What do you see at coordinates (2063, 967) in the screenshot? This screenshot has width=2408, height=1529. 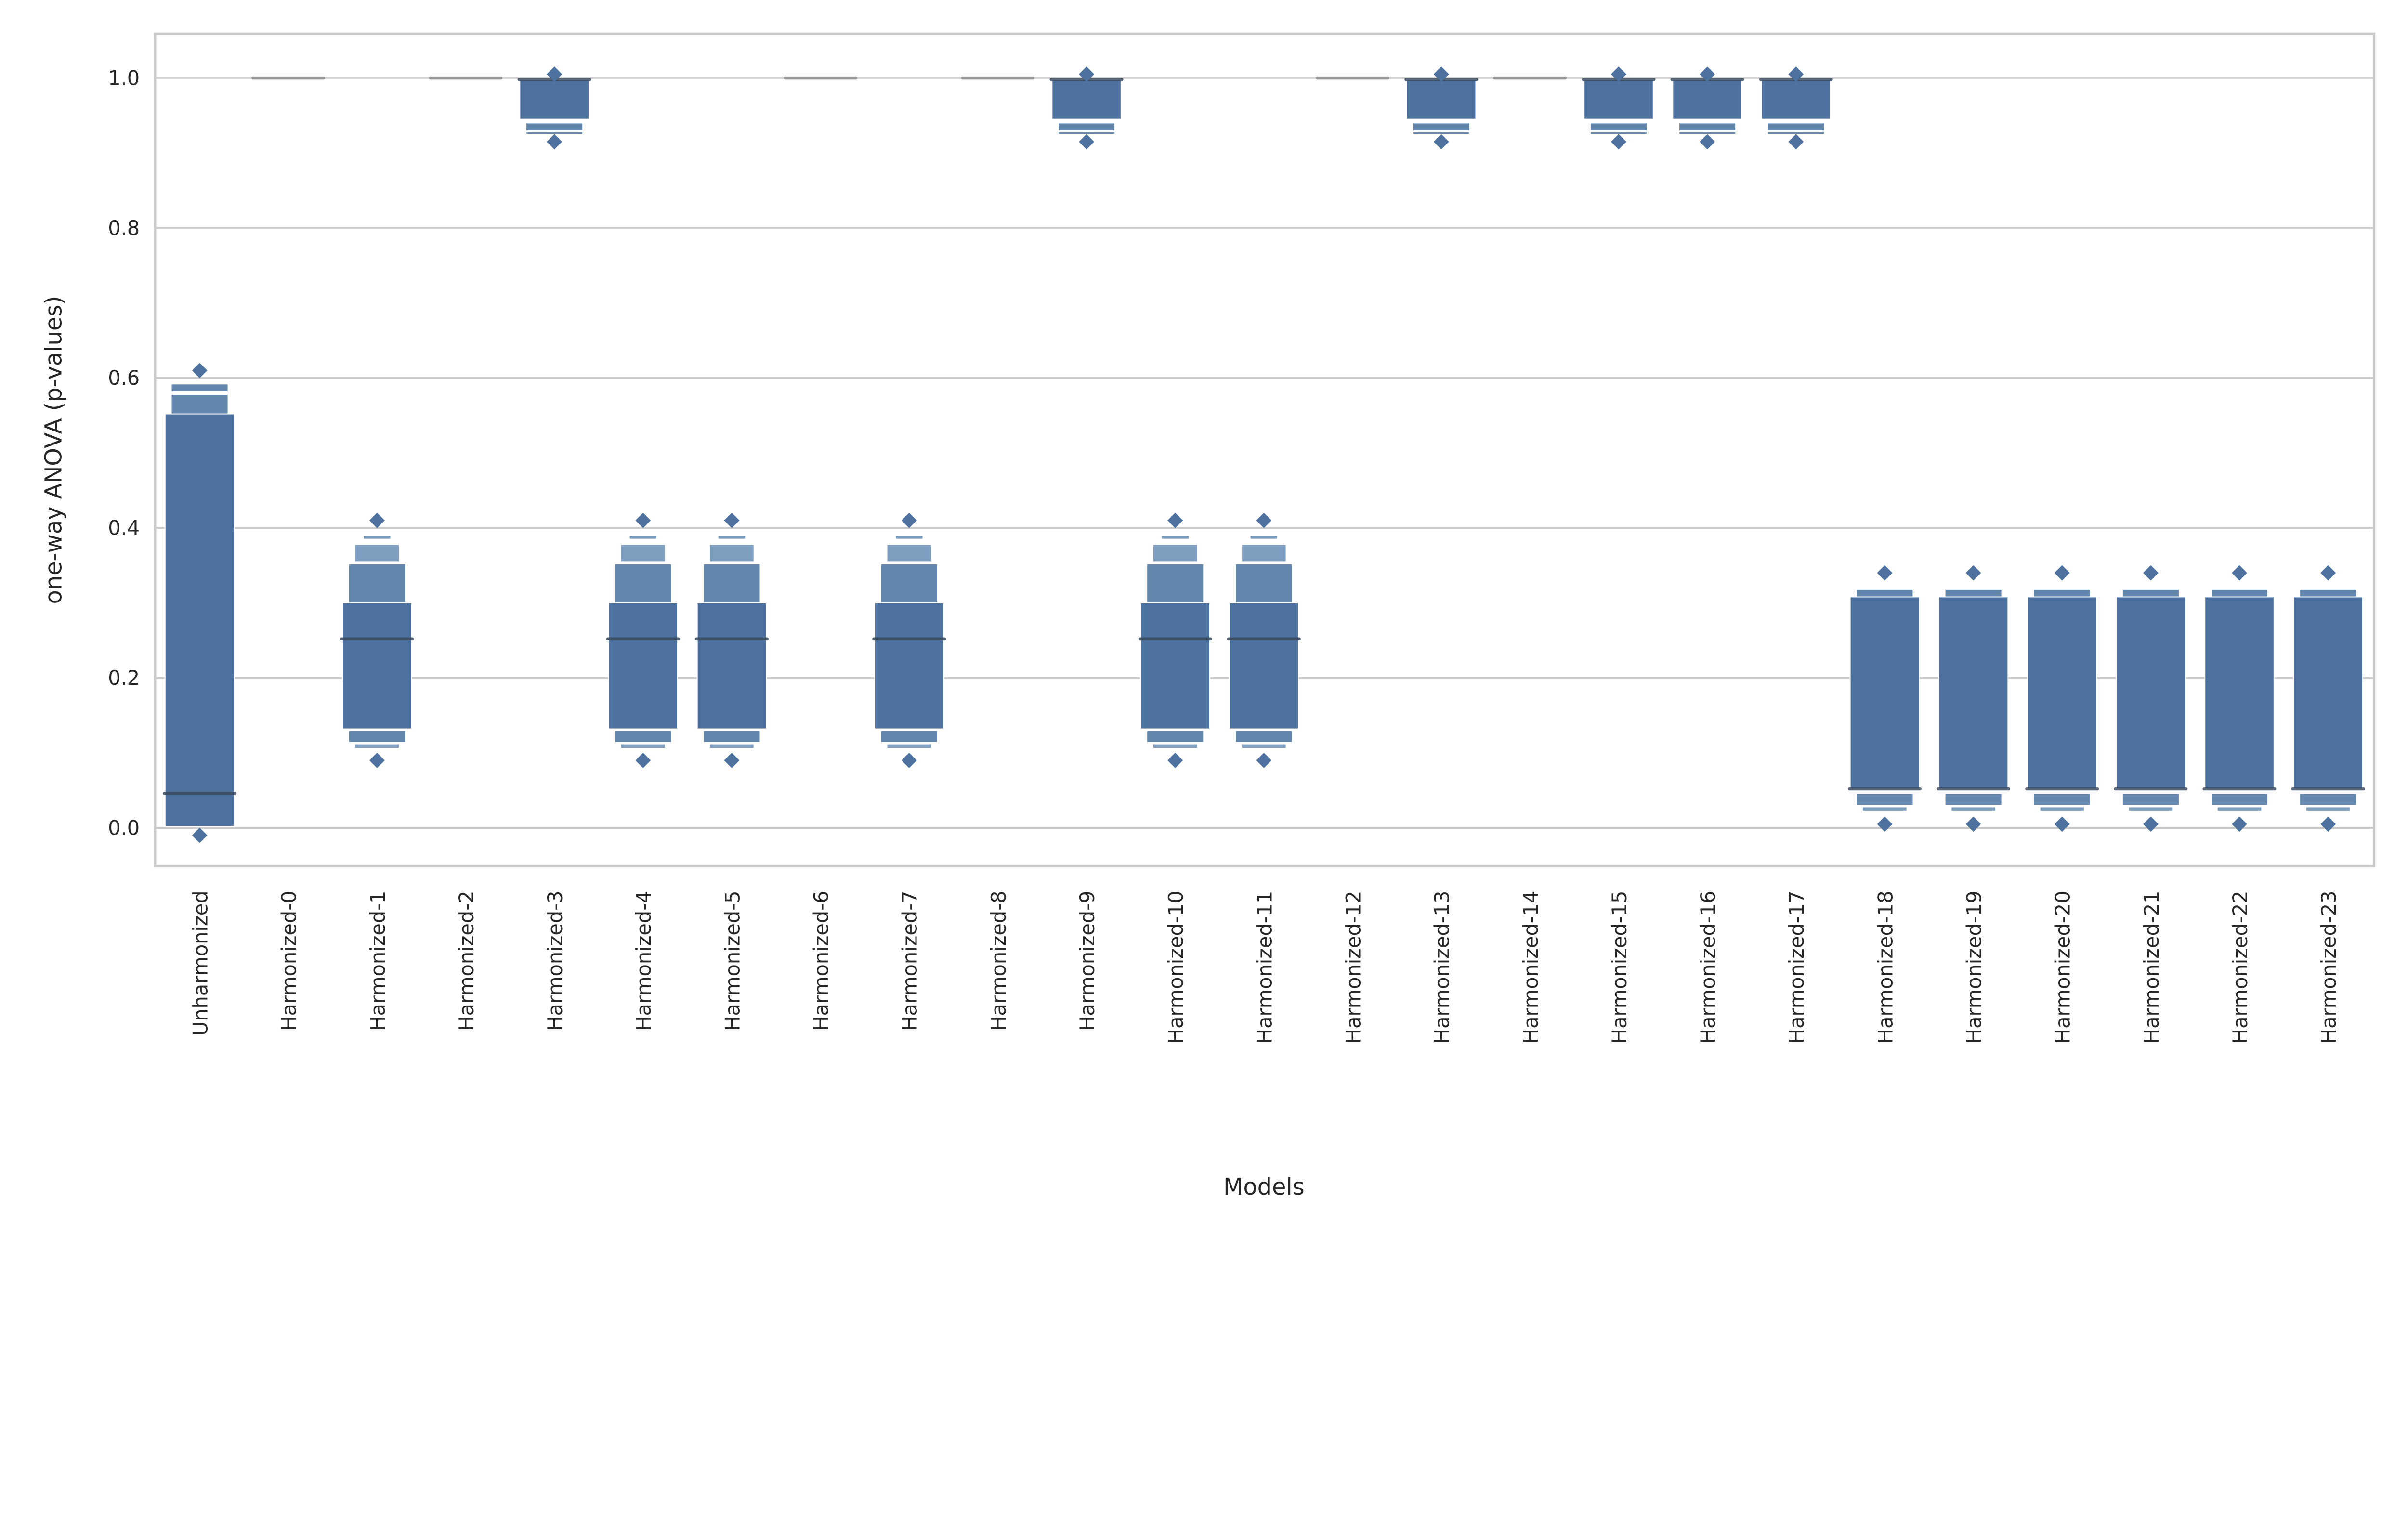 I see `x-tick-label: Harmonized-20` at bounding box center [2063, 967].